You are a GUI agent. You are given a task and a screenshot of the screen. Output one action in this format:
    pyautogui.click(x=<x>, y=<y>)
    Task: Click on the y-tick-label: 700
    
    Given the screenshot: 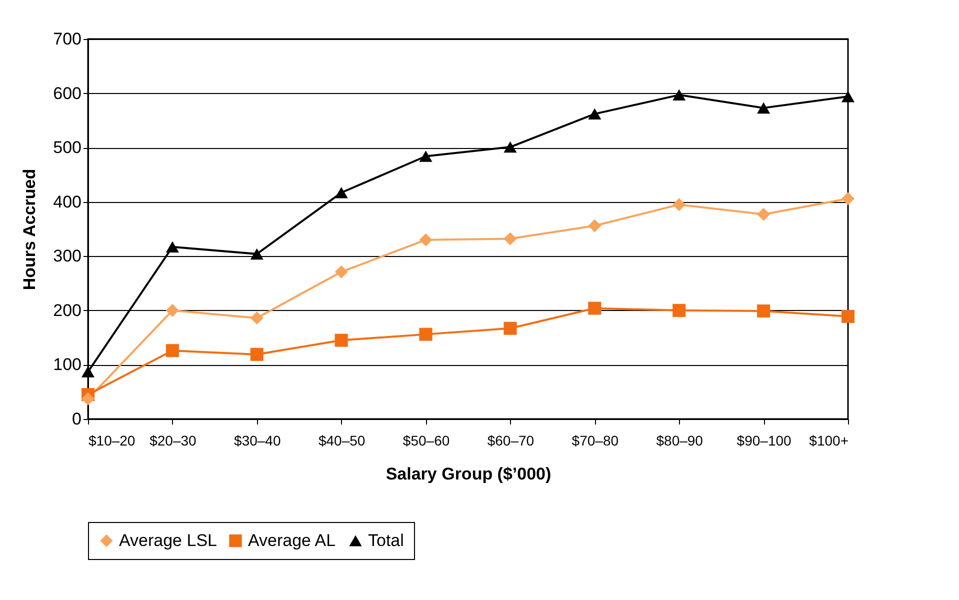 What is the action you would take?
    pyautogui.click(x=67, y=39)
    